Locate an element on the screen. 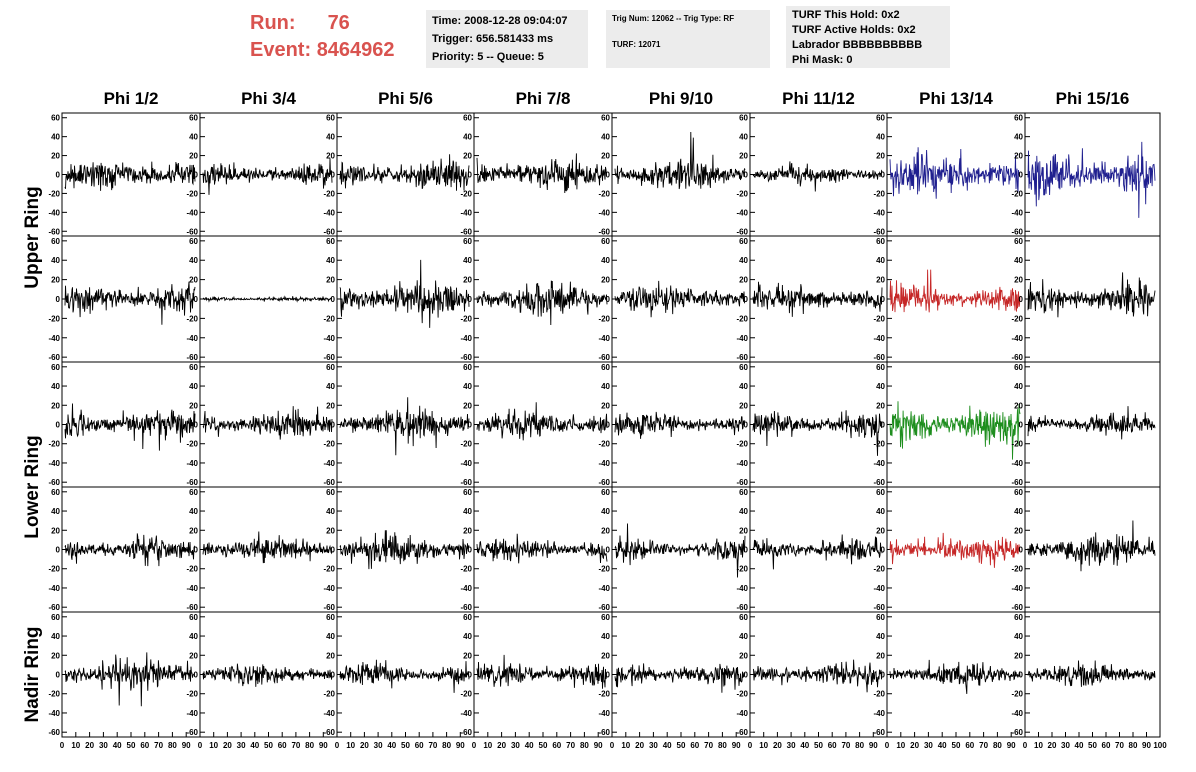  ring-label: Lower Ring is located at coordinates (32, 486).